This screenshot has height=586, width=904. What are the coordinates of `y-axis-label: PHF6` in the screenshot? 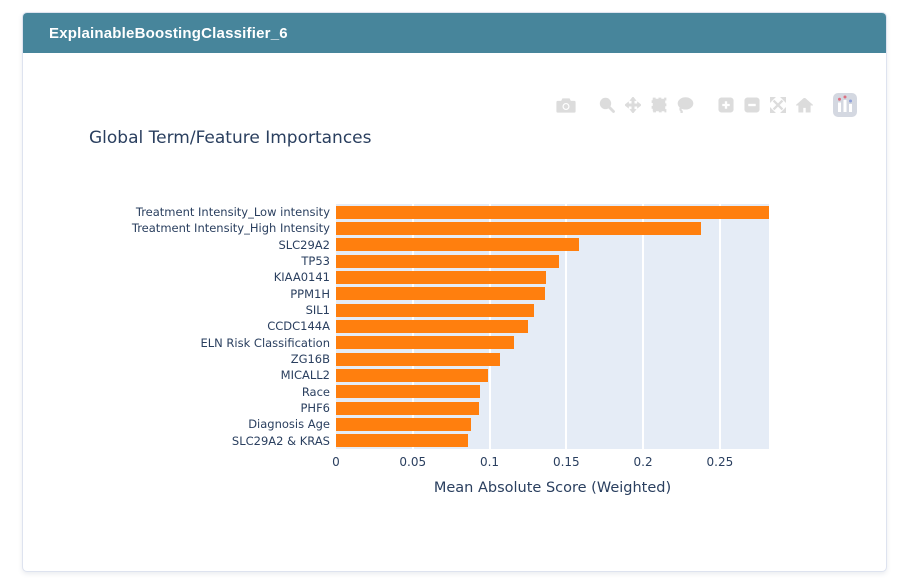 It's located at (315, 408).